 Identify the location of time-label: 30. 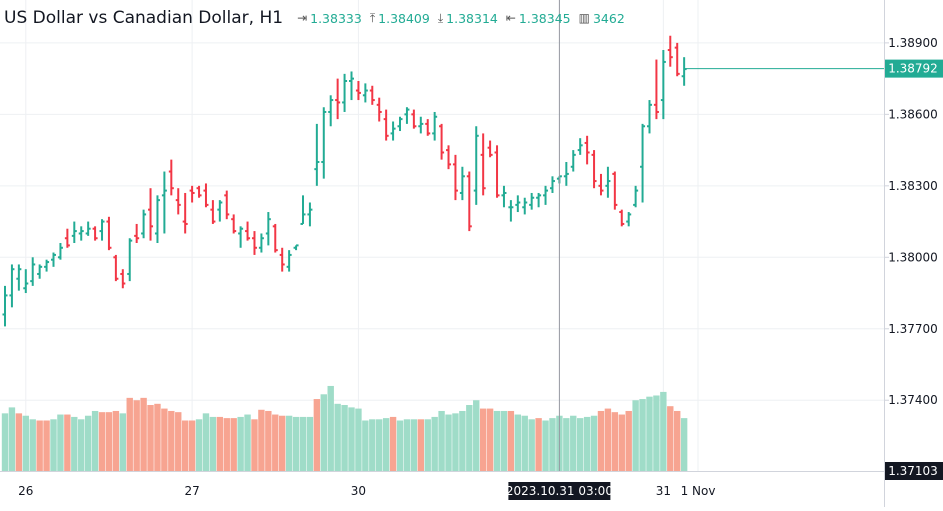
(358, 491).